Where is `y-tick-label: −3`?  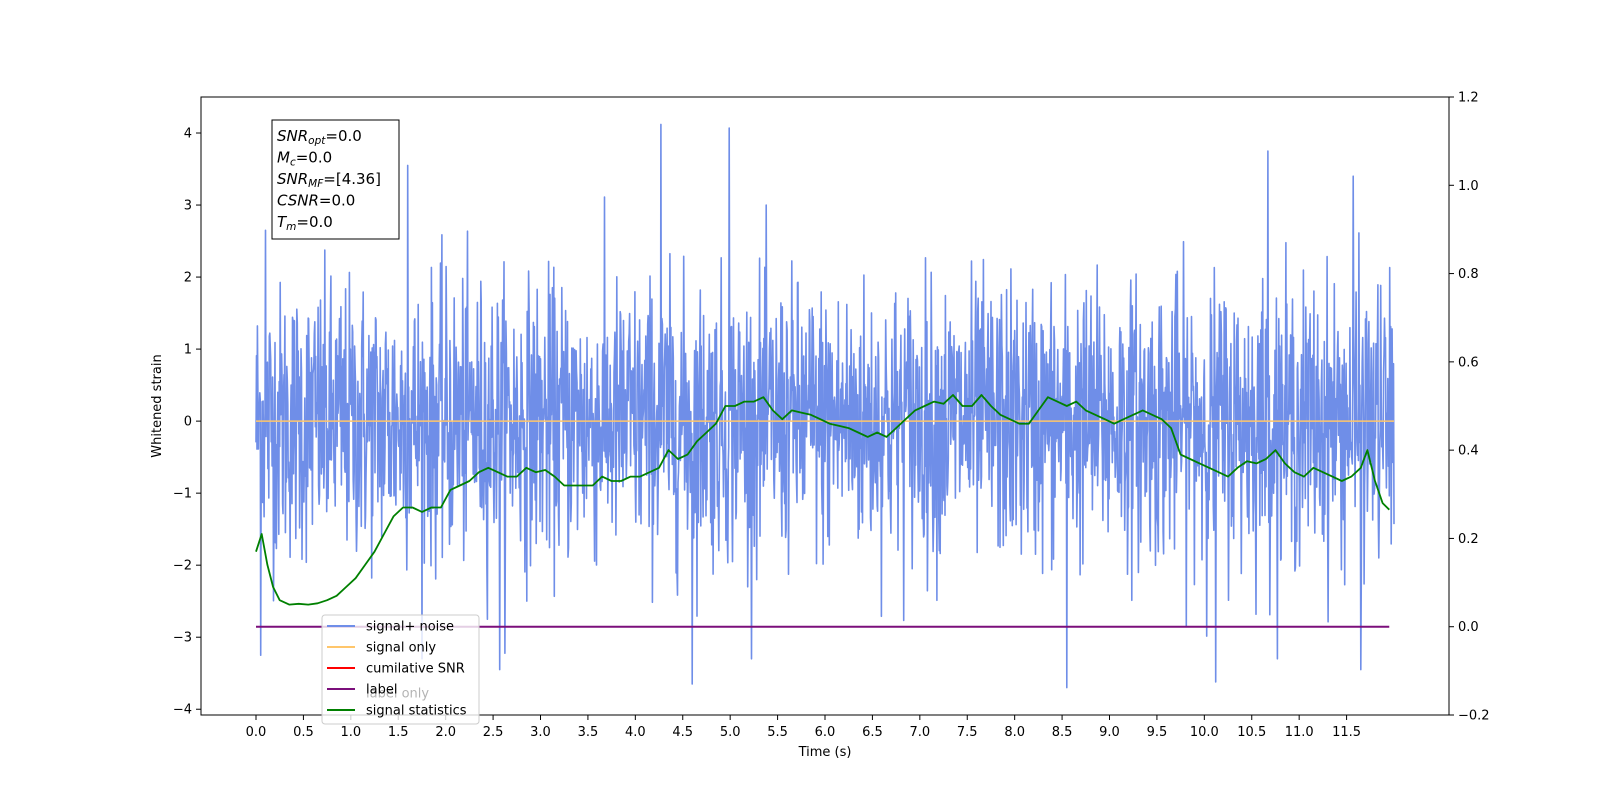
y-tick-label: −3 is located at coordinates (182, 638).